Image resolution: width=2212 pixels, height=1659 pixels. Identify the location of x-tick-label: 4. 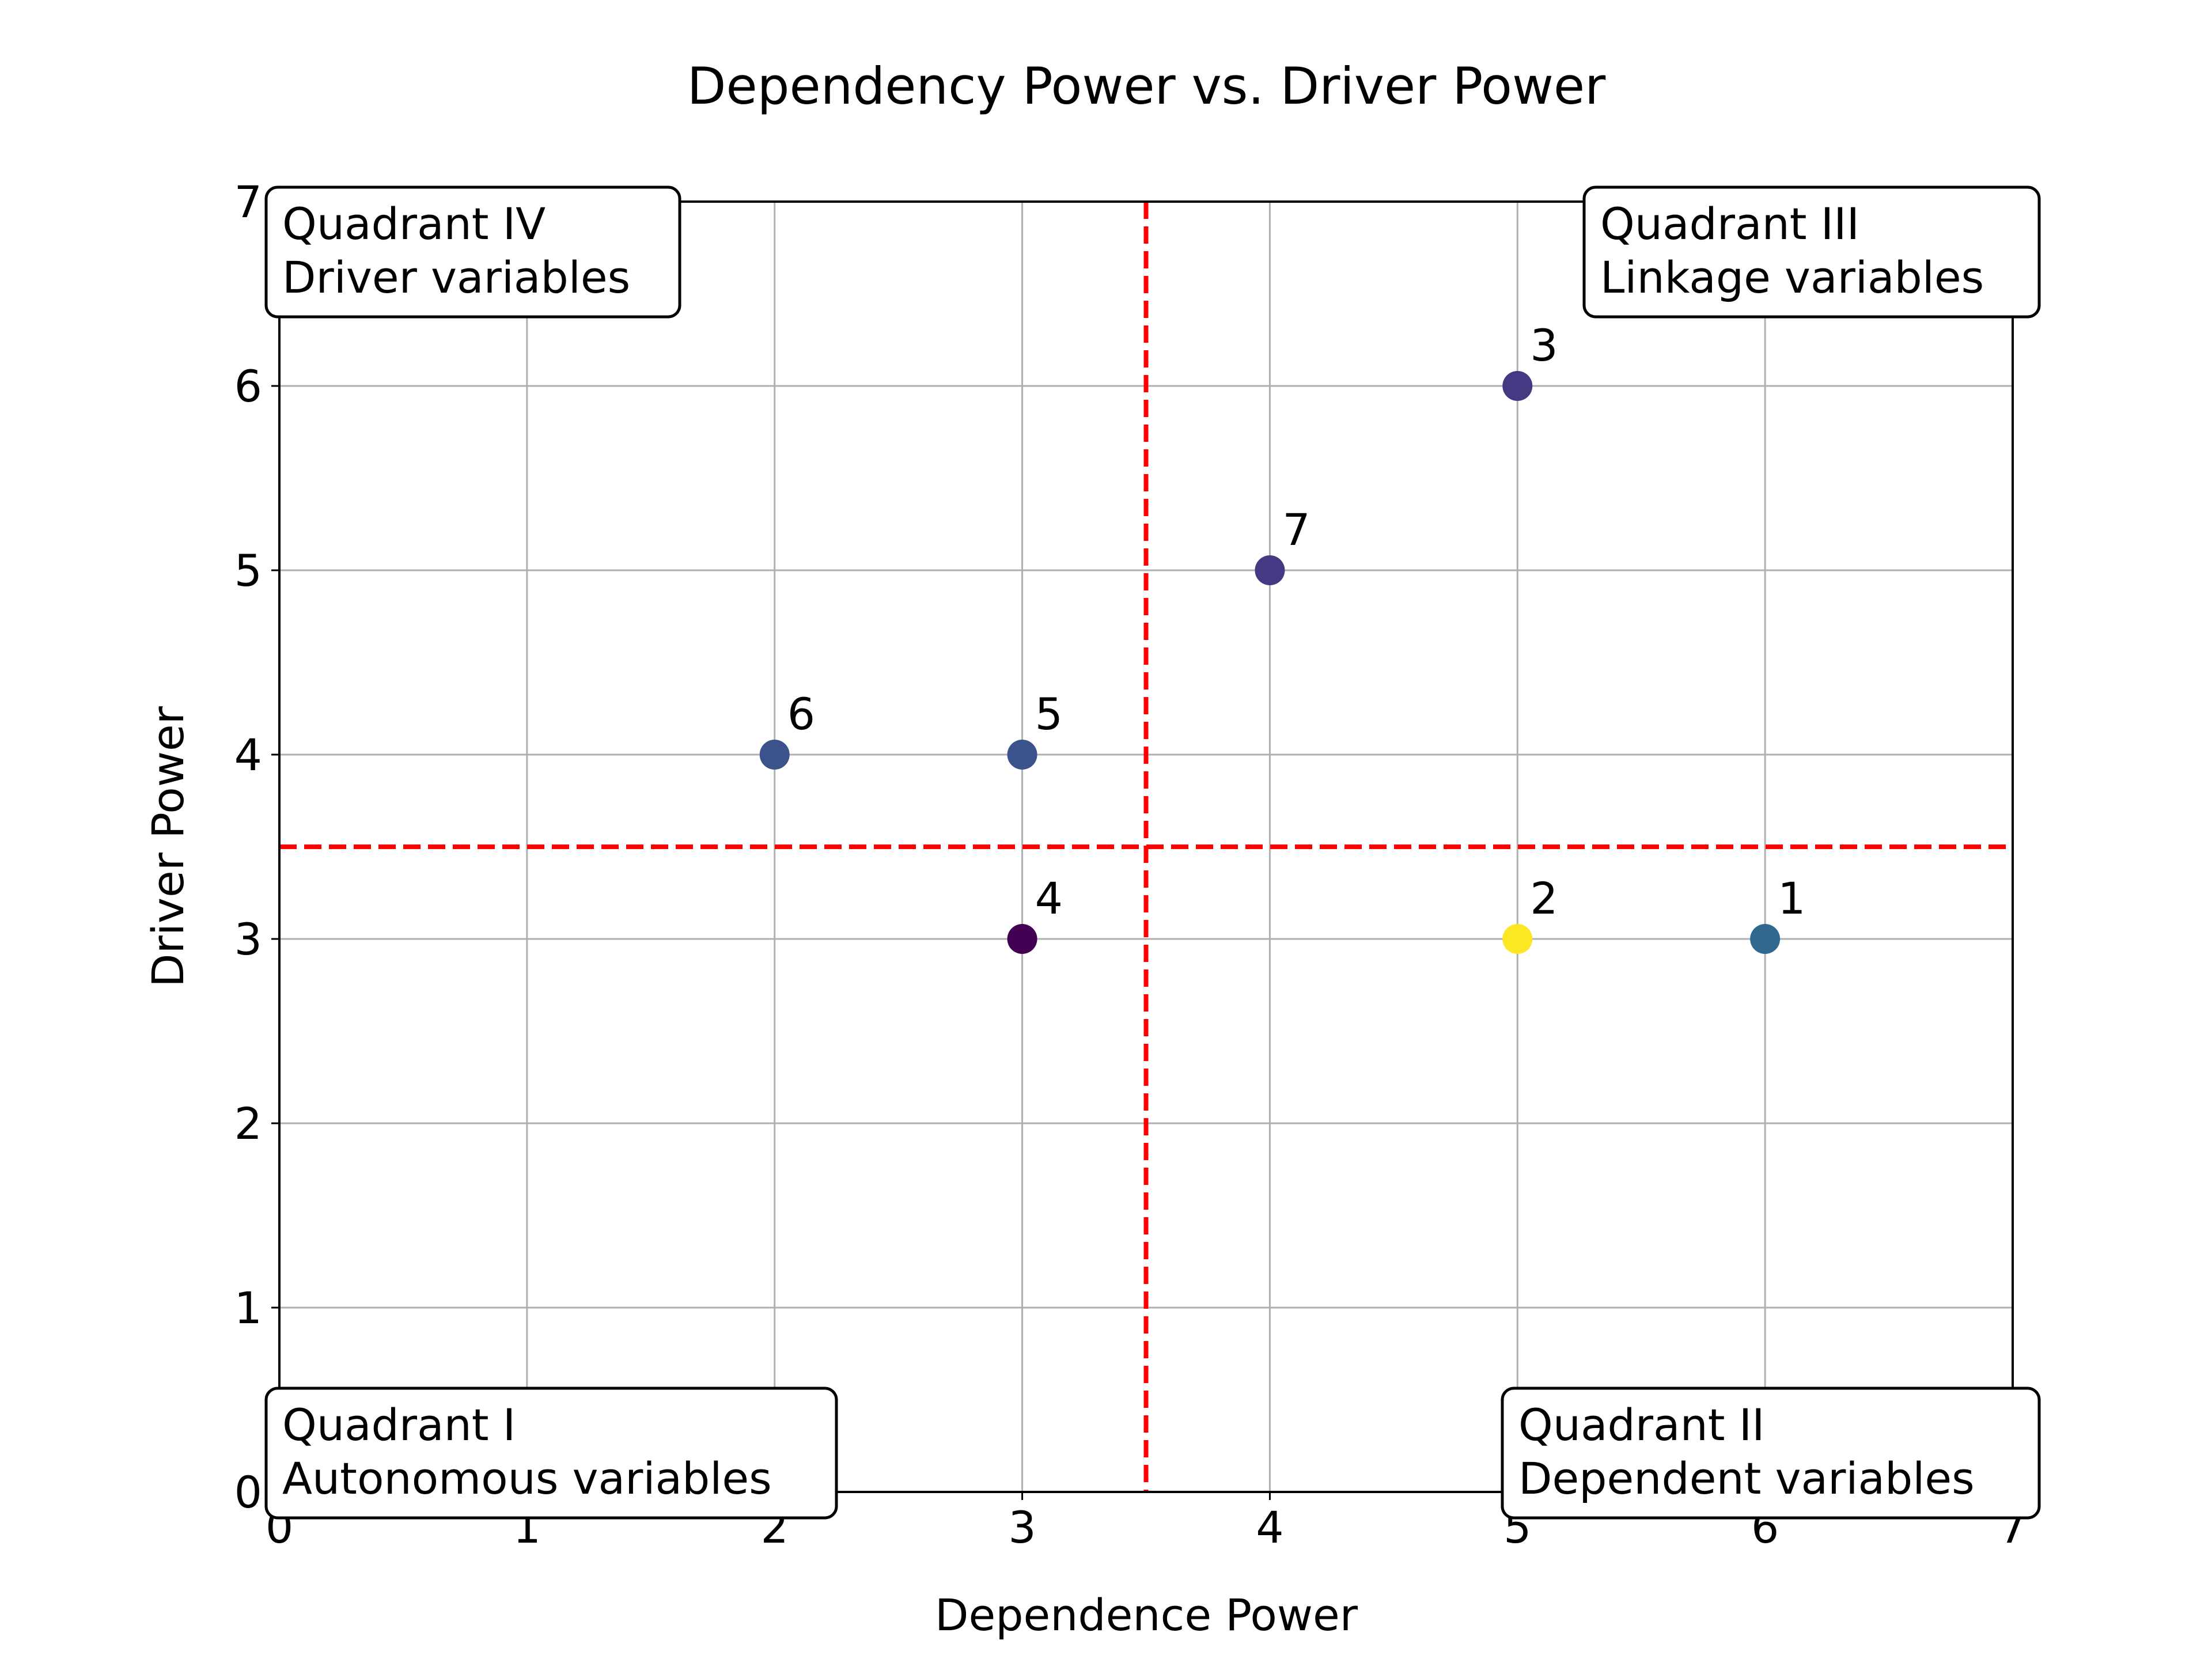
(1269, 1527).